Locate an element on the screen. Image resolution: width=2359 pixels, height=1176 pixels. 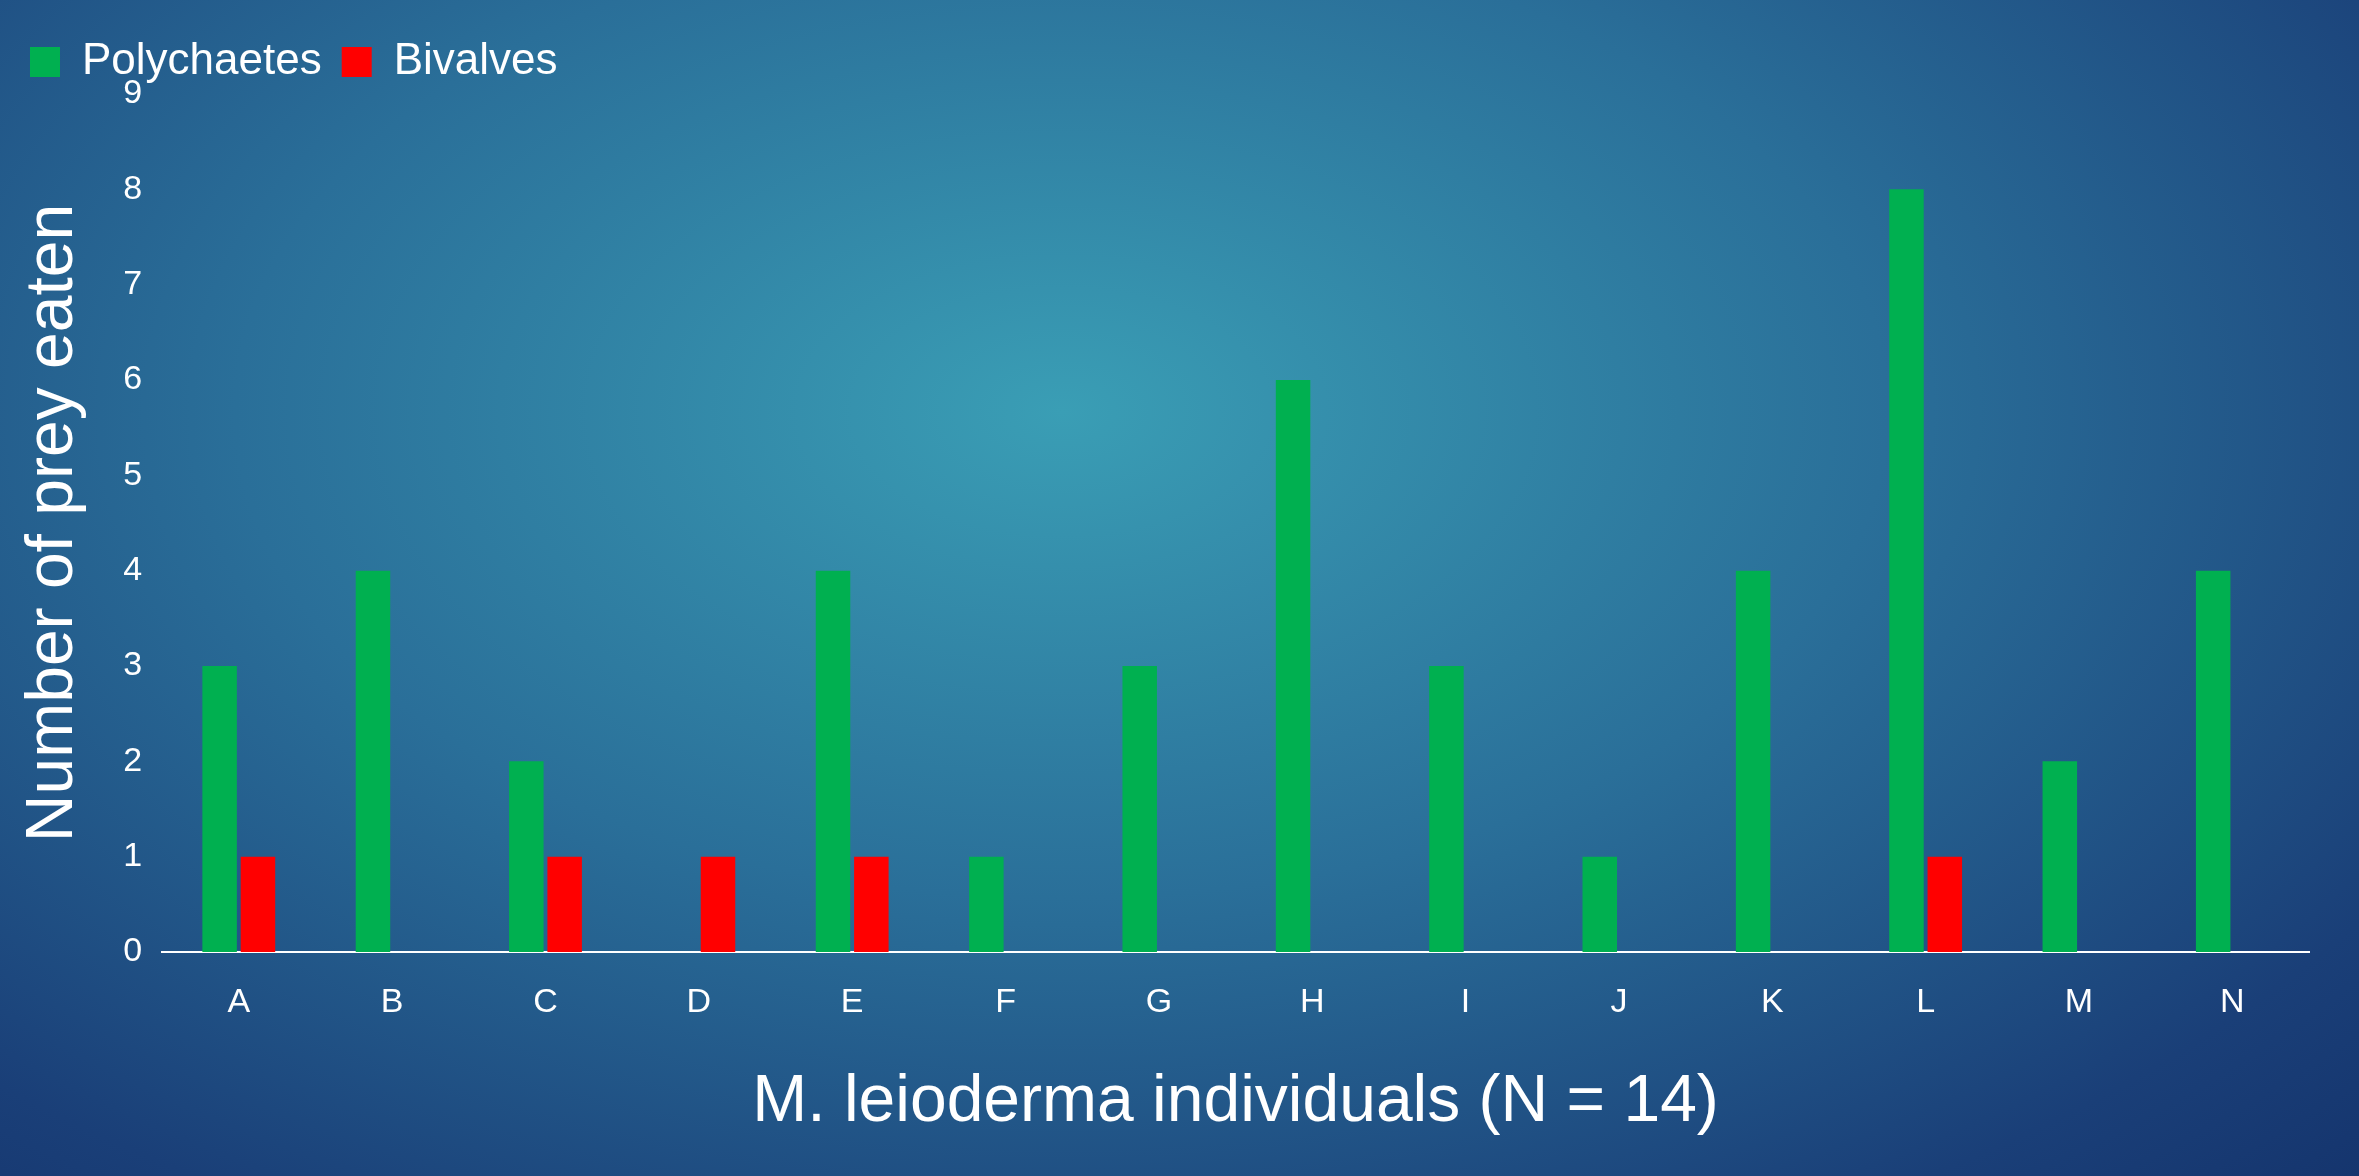
y-tick-label: 5 is located at coordinates (133, 472).